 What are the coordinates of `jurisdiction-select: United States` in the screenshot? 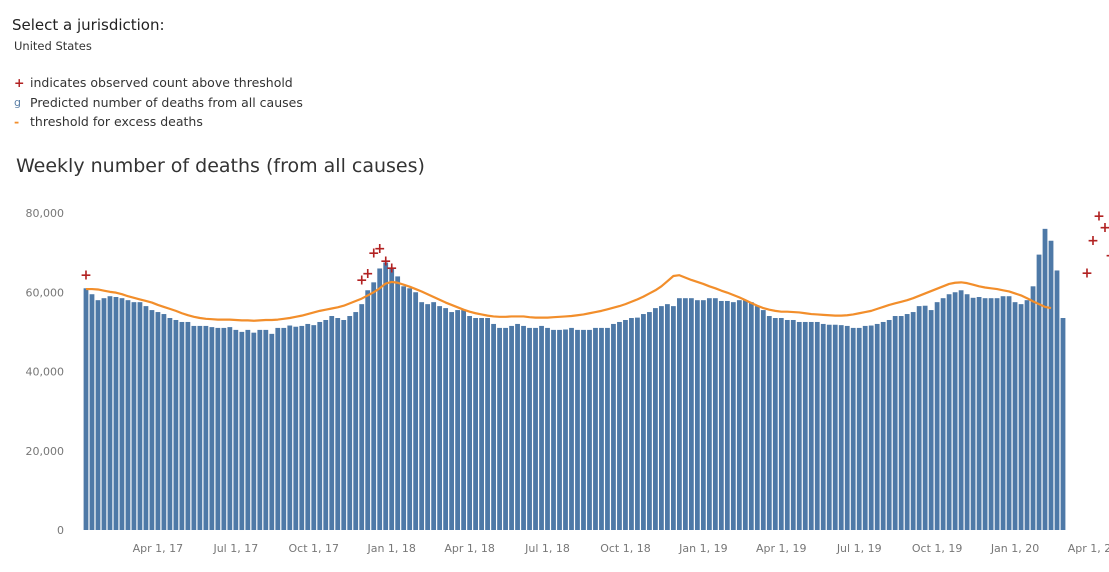 It's located at (53, 46).